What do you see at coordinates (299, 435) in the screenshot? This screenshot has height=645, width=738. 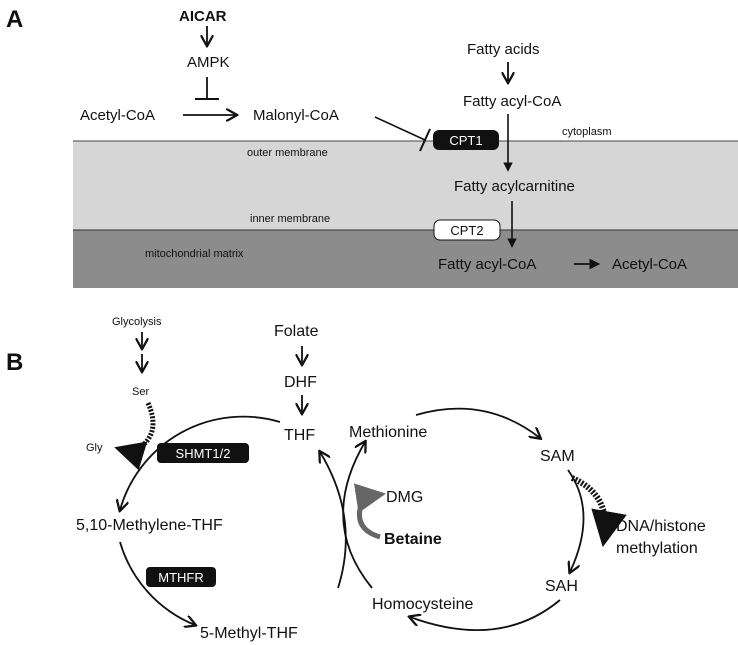 I see `thf-label: THF` at bounding box center [299, 435].